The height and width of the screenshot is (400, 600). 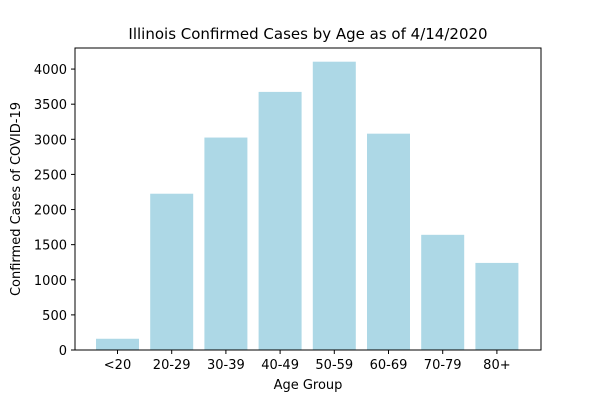 What do you see at coordinates (226, 365) in the screenshot?
I see `x-tick-label: 30-39` at bounding box center [226, 365].